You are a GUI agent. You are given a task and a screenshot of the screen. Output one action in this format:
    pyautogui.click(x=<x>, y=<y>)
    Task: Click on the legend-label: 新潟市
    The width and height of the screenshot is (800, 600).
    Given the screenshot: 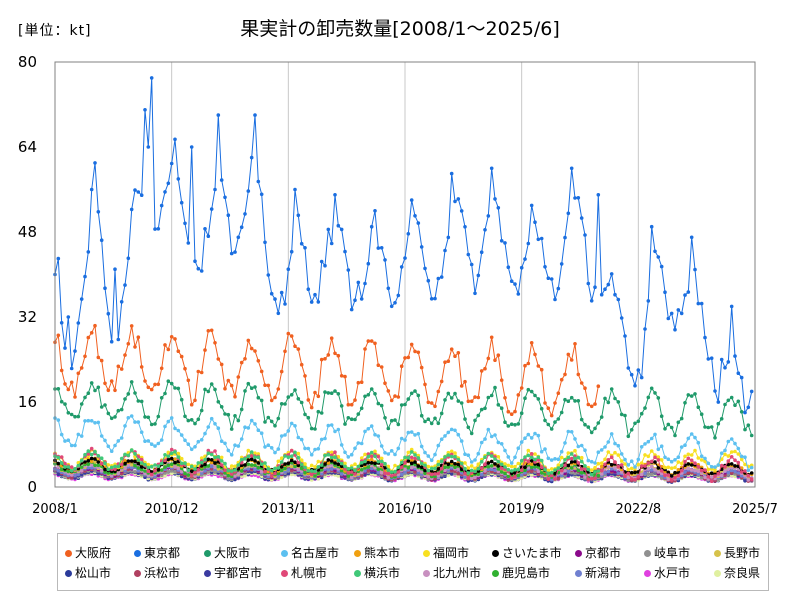 What is the action you would take?
    pyautogui.click(x=603, y=573)
    